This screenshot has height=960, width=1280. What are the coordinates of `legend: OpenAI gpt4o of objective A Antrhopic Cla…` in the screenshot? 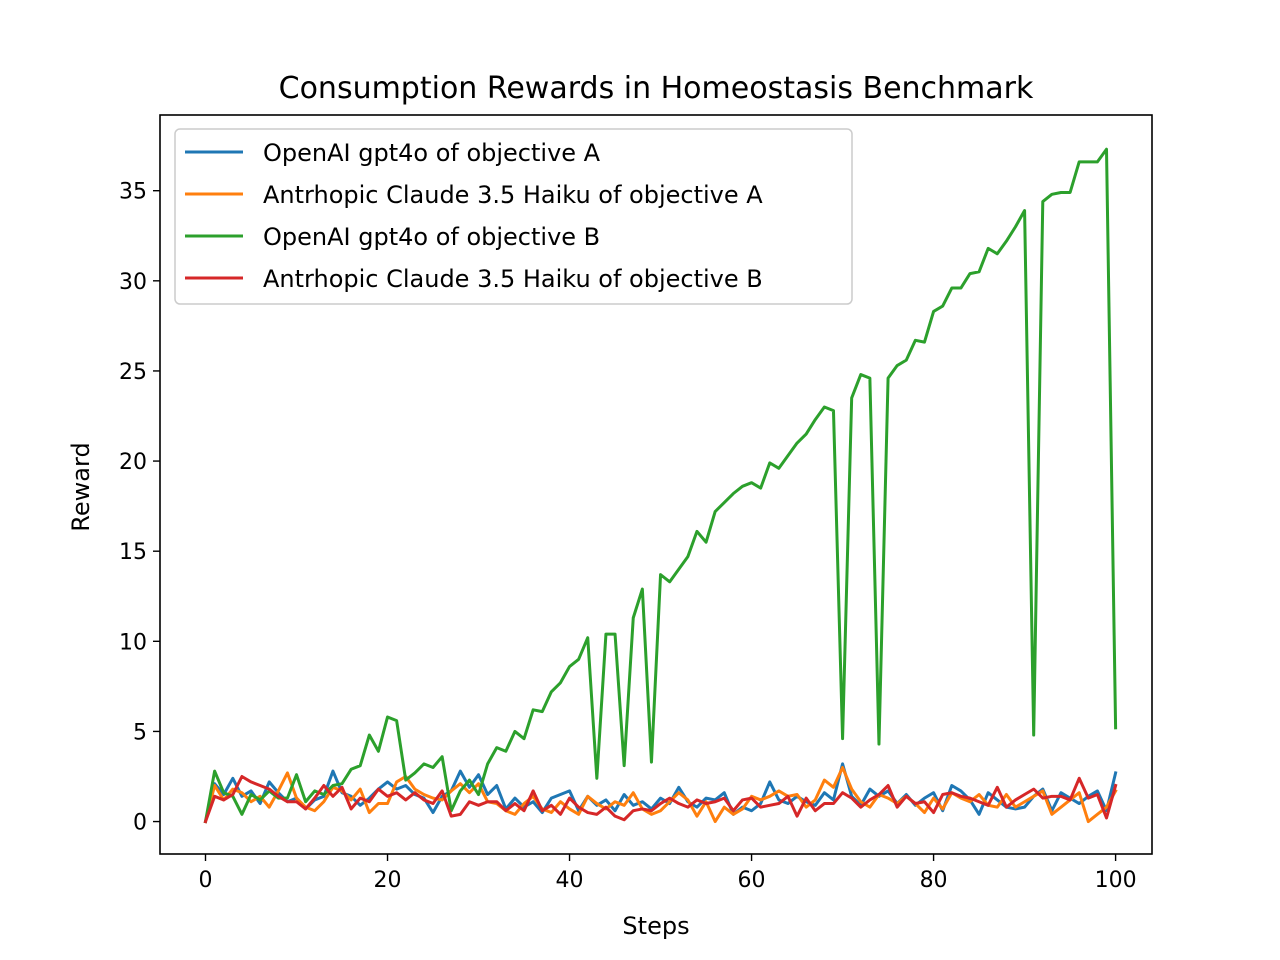 It's located at (513, 216).